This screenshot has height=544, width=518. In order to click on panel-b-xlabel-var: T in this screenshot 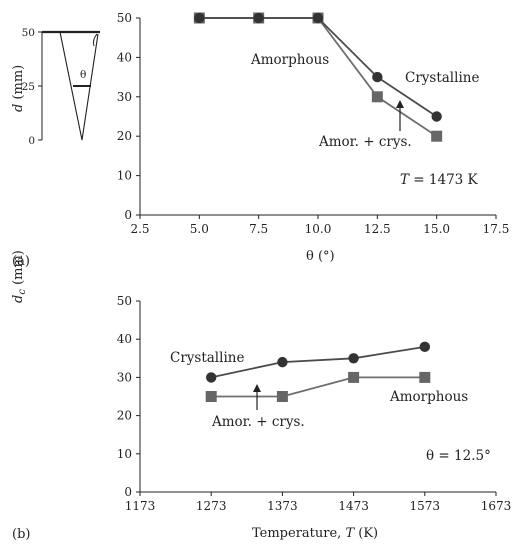, I will do `click(350, 533)`.